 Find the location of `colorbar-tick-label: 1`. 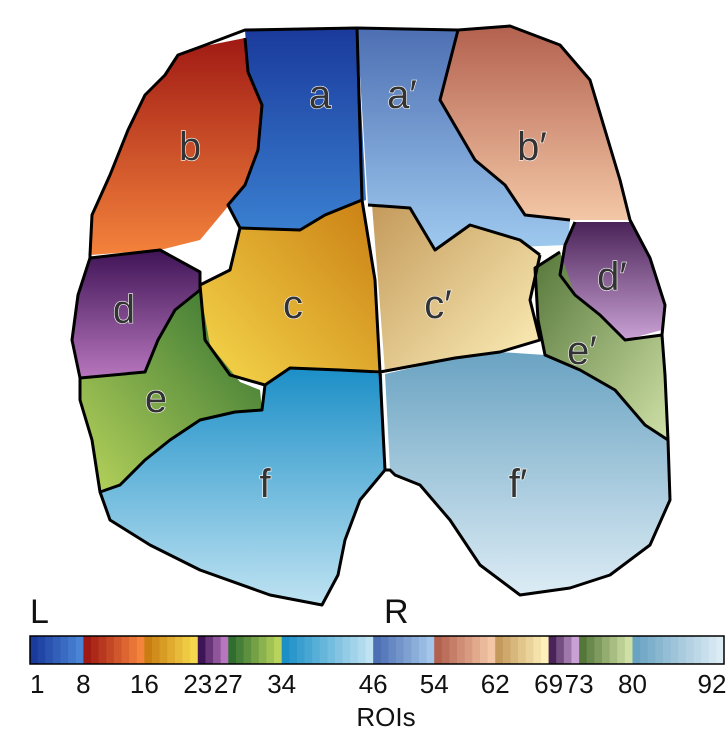

colorbar-tick-label: 1 is located at coordinates (37, 684).